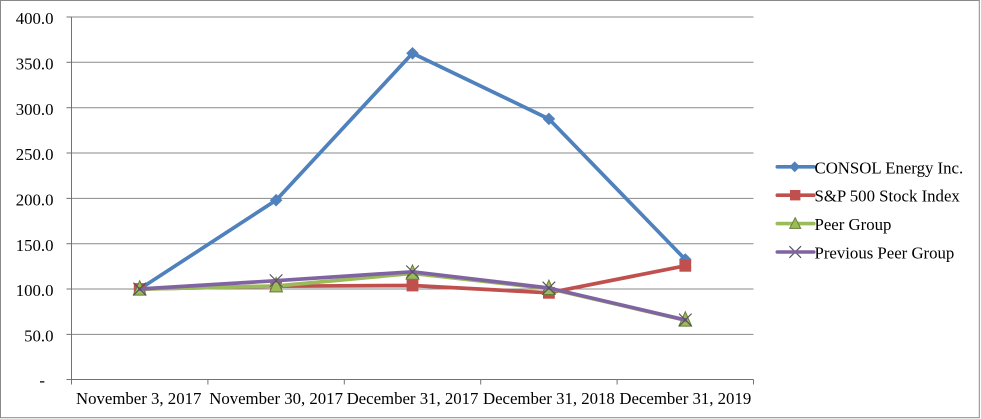  Describe the element at coordinates (885, 253) in the screenshot. I see `svg-text: Previous Peer Group` at that location.